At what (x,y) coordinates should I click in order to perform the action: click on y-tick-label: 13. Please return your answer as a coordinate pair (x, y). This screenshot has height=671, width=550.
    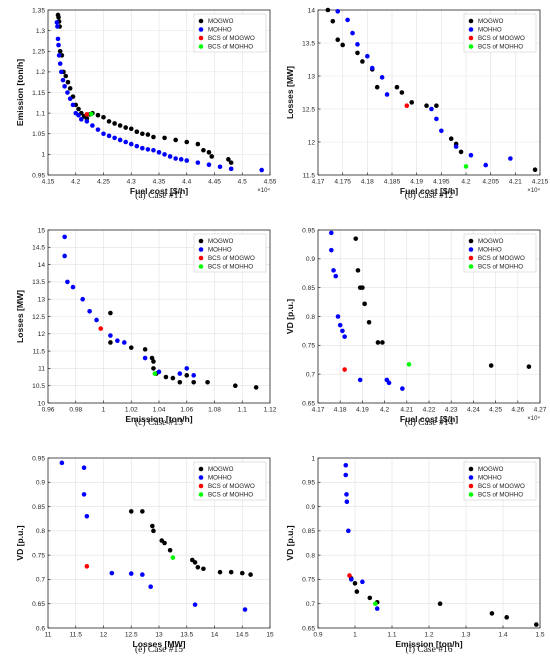
    Looking at the image, I should click on (42, 300).